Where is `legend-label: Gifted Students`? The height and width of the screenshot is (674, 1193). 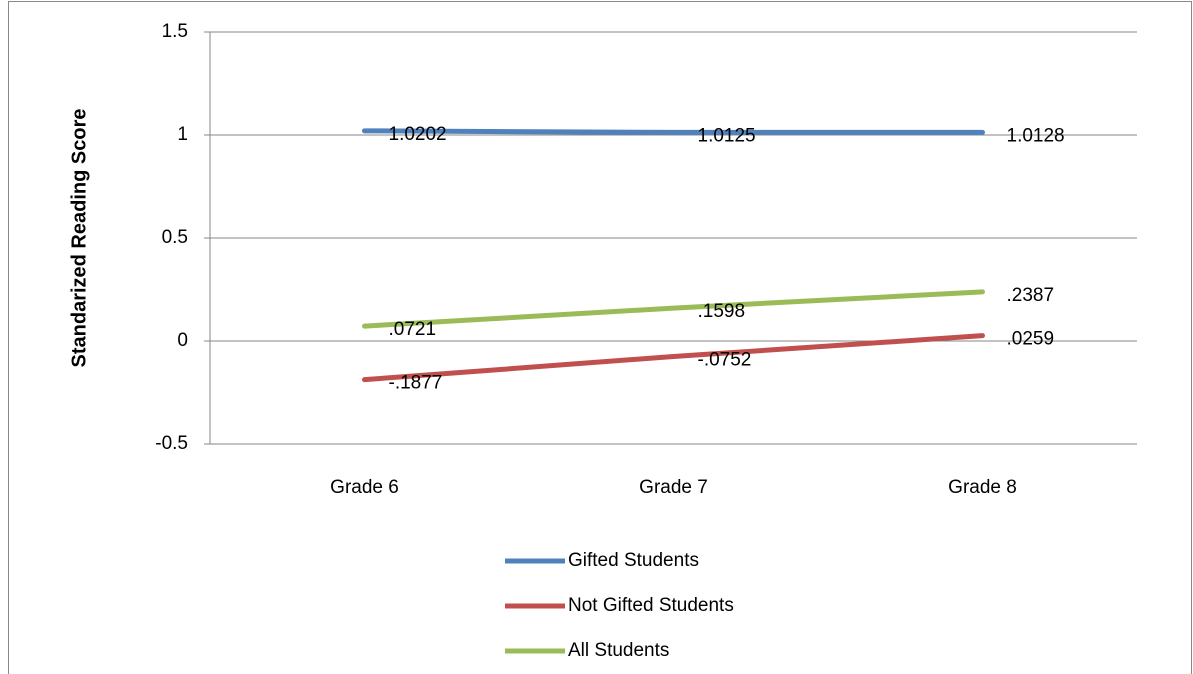
legend-label: Gifted Students is located at coordinates (633, 560).